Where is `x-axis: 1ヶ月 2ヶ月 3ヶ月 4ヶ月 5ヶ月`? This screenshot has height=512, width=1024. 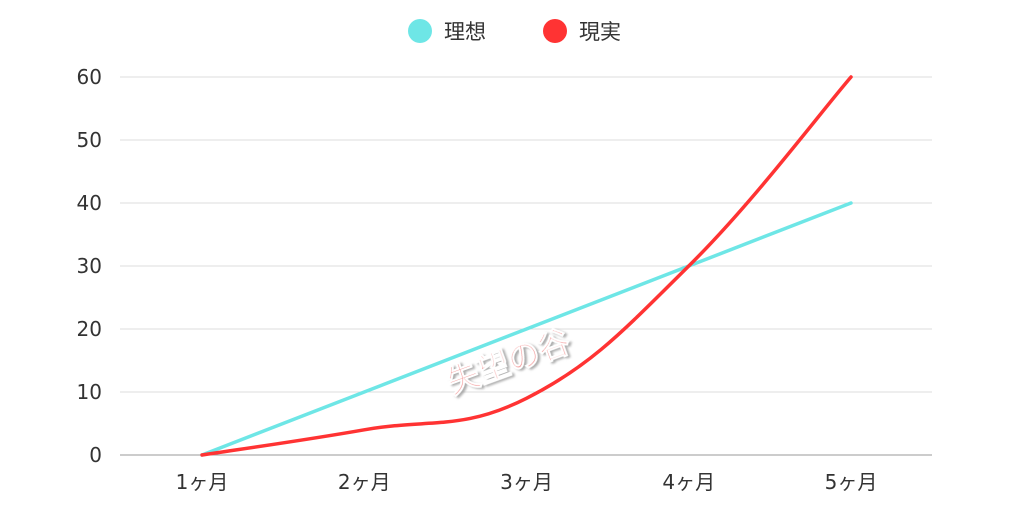 x-axis: 1ヶ月 2ヶ月 3ヶ月 4ヶ月 5ヶ月 is located at coordinates (527, 482).